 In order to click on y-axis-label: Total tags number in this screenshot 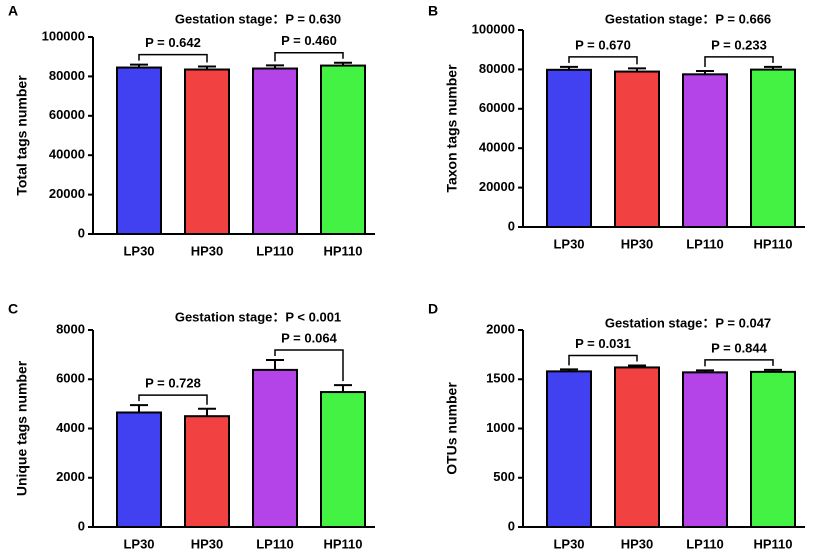, I will do `click(22, 135)`.